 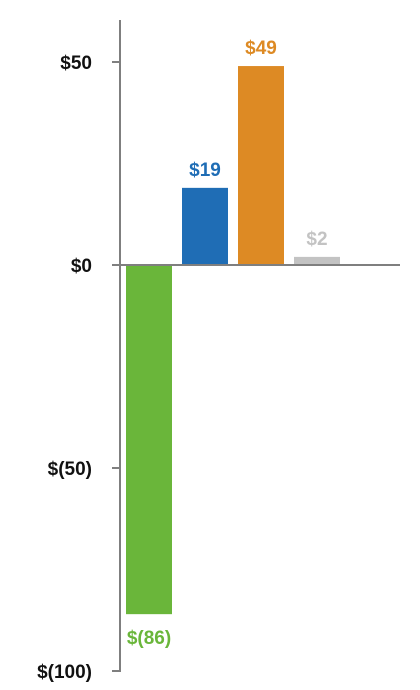 What do you see at coordinates (64, 672) in the screenshot?
I see `y-tick-label: $(100)` at bounding box center [64, 672].